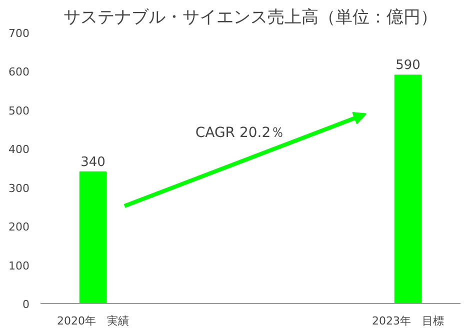 This screenshot has width=476, height=335. I want to click on data-label: 340, so click(93, 162).